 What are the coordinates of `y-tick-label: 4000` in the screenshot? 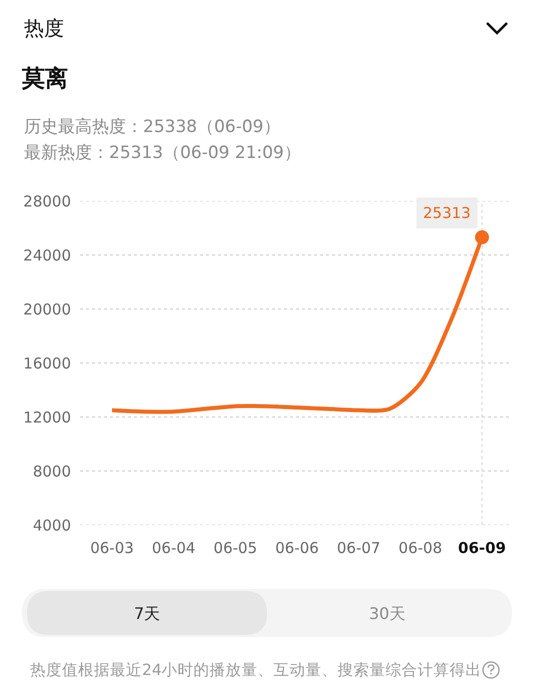 It's located at (51, 525).